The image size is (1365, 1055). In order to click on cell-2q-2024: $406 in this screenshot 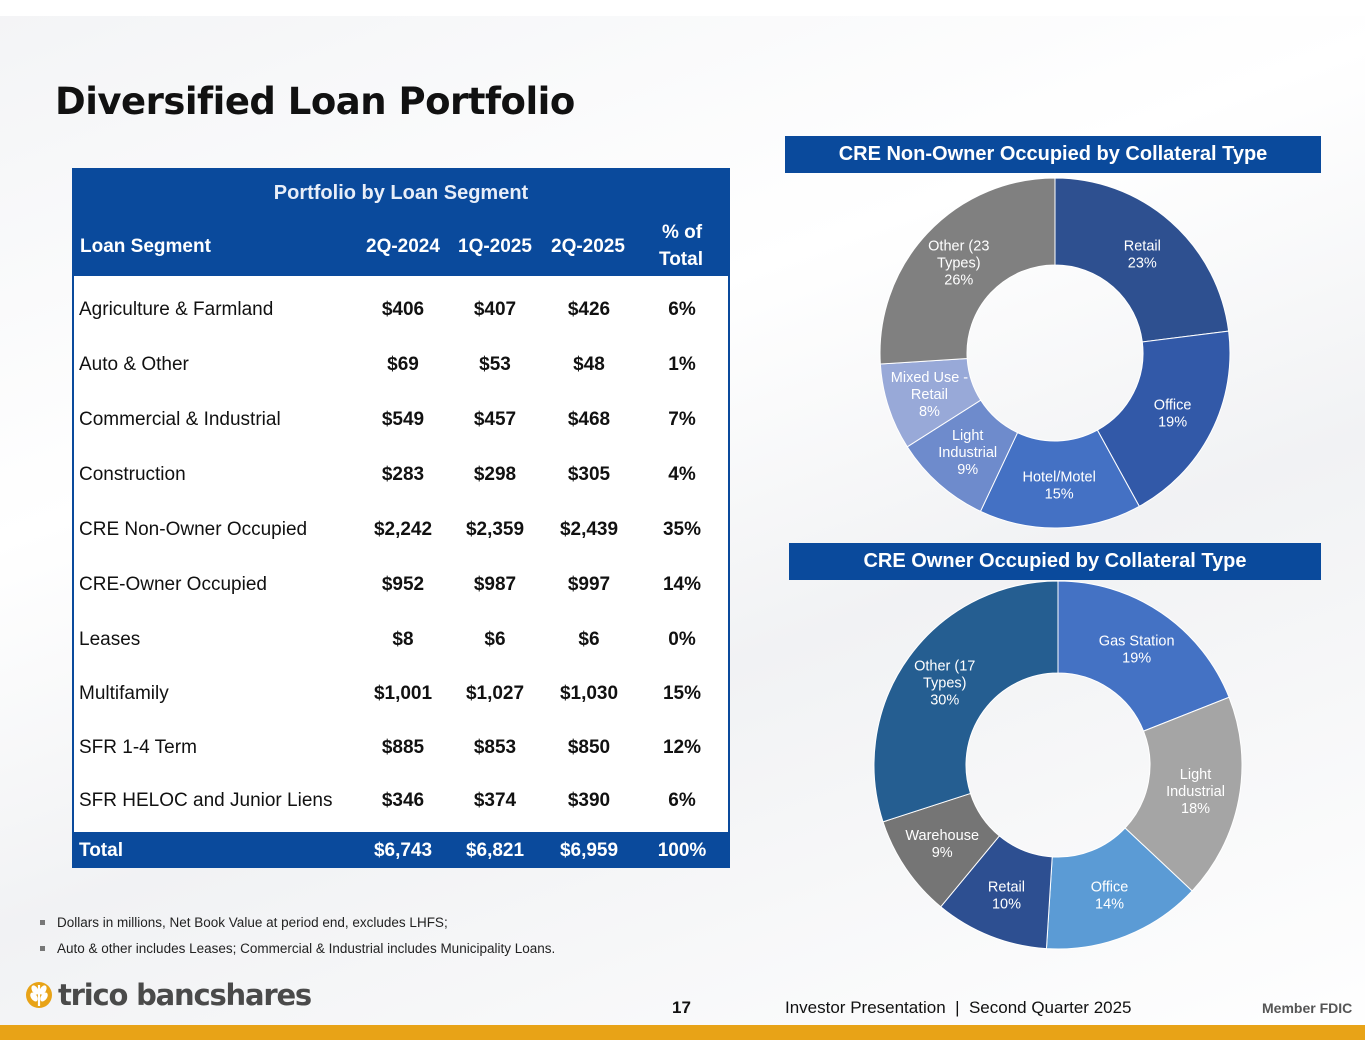, I will do `click(403, 309)`.